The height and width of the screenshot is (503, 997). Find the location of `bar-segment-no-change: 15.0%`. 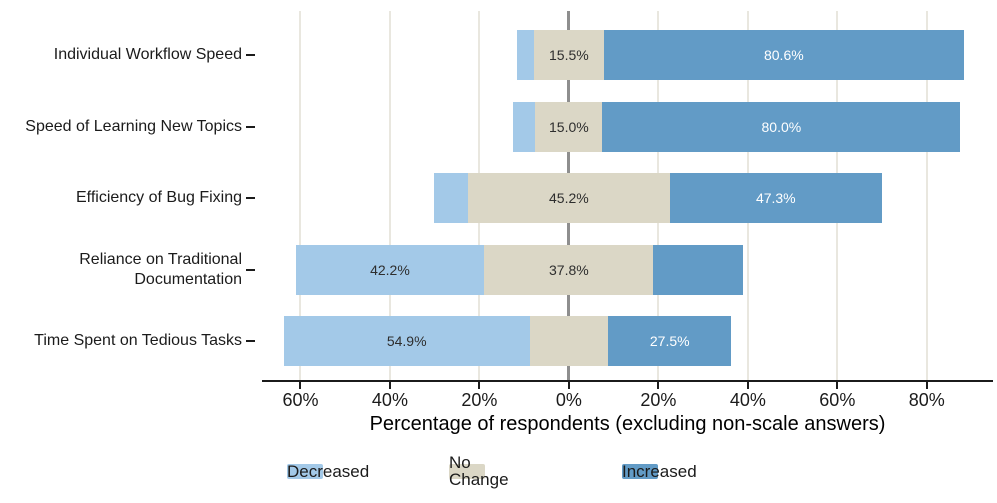

bar-segment-no-change: 15.0% is located at coordinates (569, 126).